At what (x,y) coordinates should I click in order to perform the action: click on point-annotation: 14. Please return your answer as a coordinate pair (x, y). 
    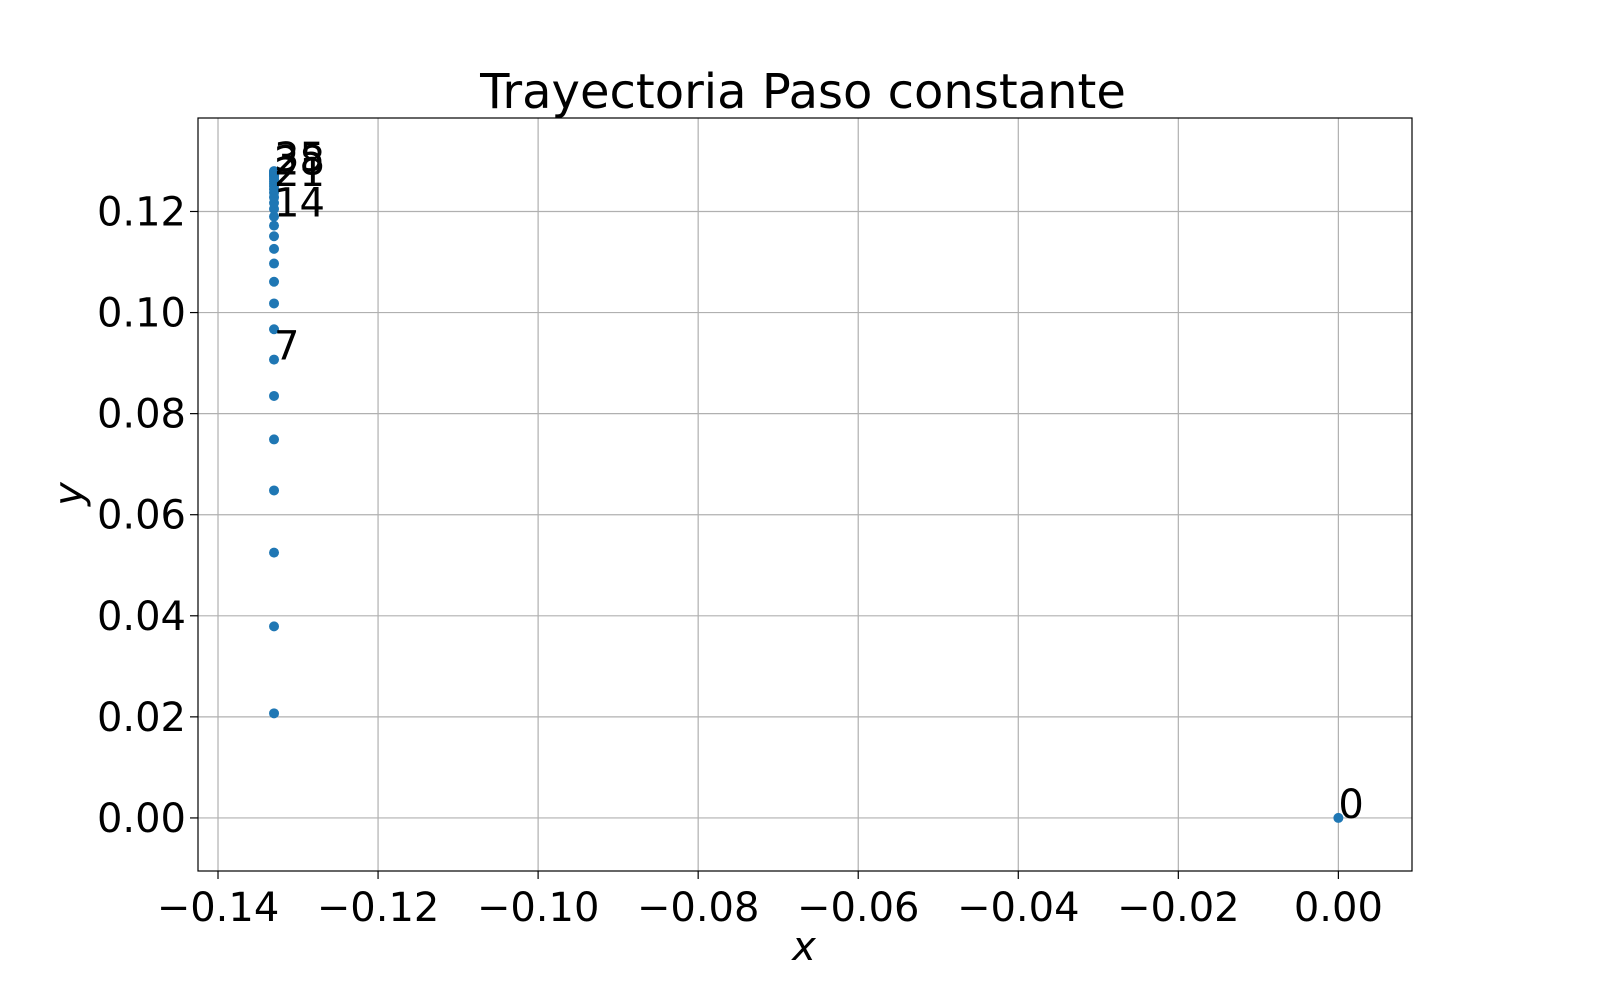
    Looking at the image, I should click on (299, 204).